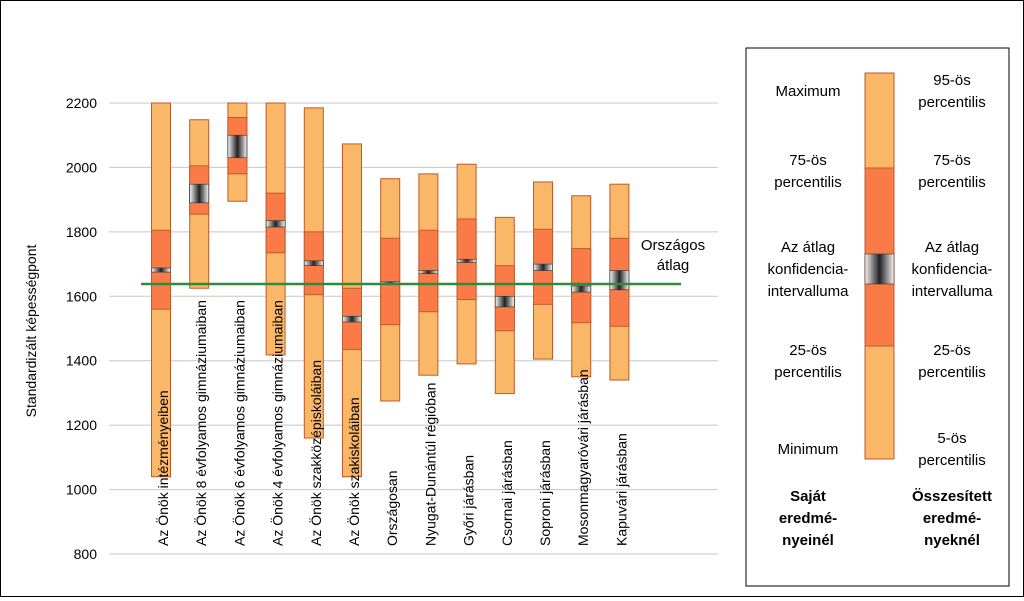 The width and height of the screenshot is (1024, 601). What do you see at coordinates (952, 91) in the screenshot?
I see `legend-label: 95-ös percentilis` at bounding box center [952, 91].